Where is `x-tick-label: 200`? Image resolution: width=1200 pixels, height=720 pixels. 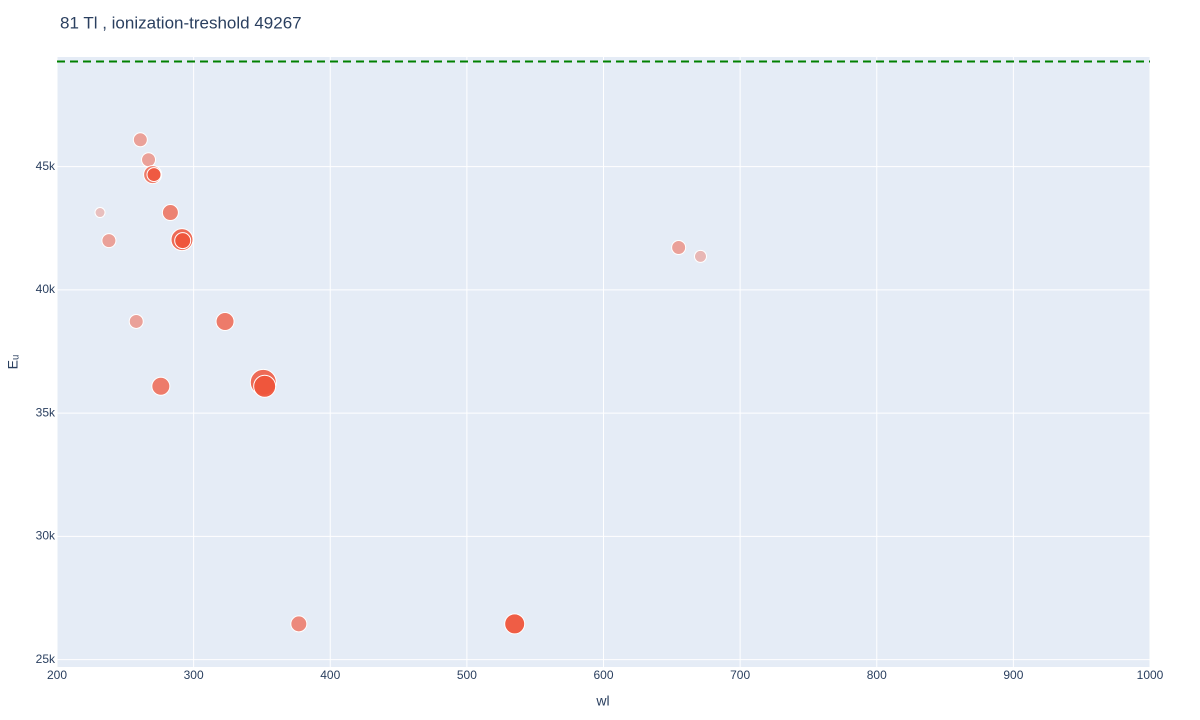 x-tick-label: 200 is located at coordinates (57, 675).